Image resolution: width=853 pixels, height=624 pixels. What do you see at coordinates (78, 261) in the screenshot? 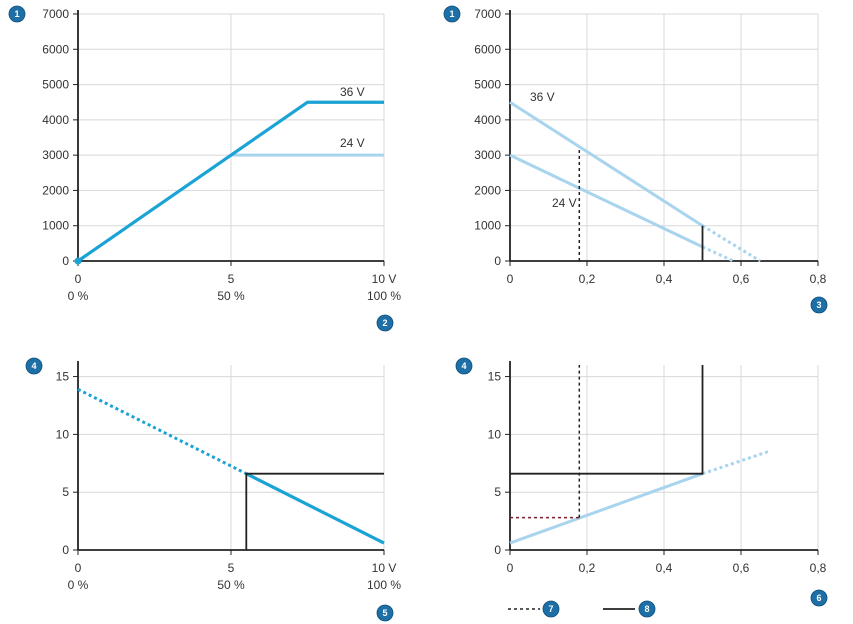
I see `origin-point` at bounding box center [78, 261].